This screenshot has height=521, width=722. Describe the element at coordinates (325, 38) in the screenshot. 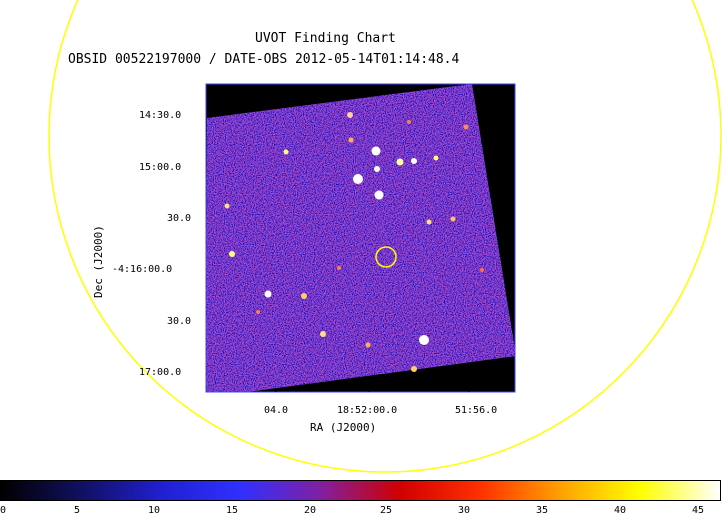

I see `chart-title: UVOT Finding Chart` at that location.